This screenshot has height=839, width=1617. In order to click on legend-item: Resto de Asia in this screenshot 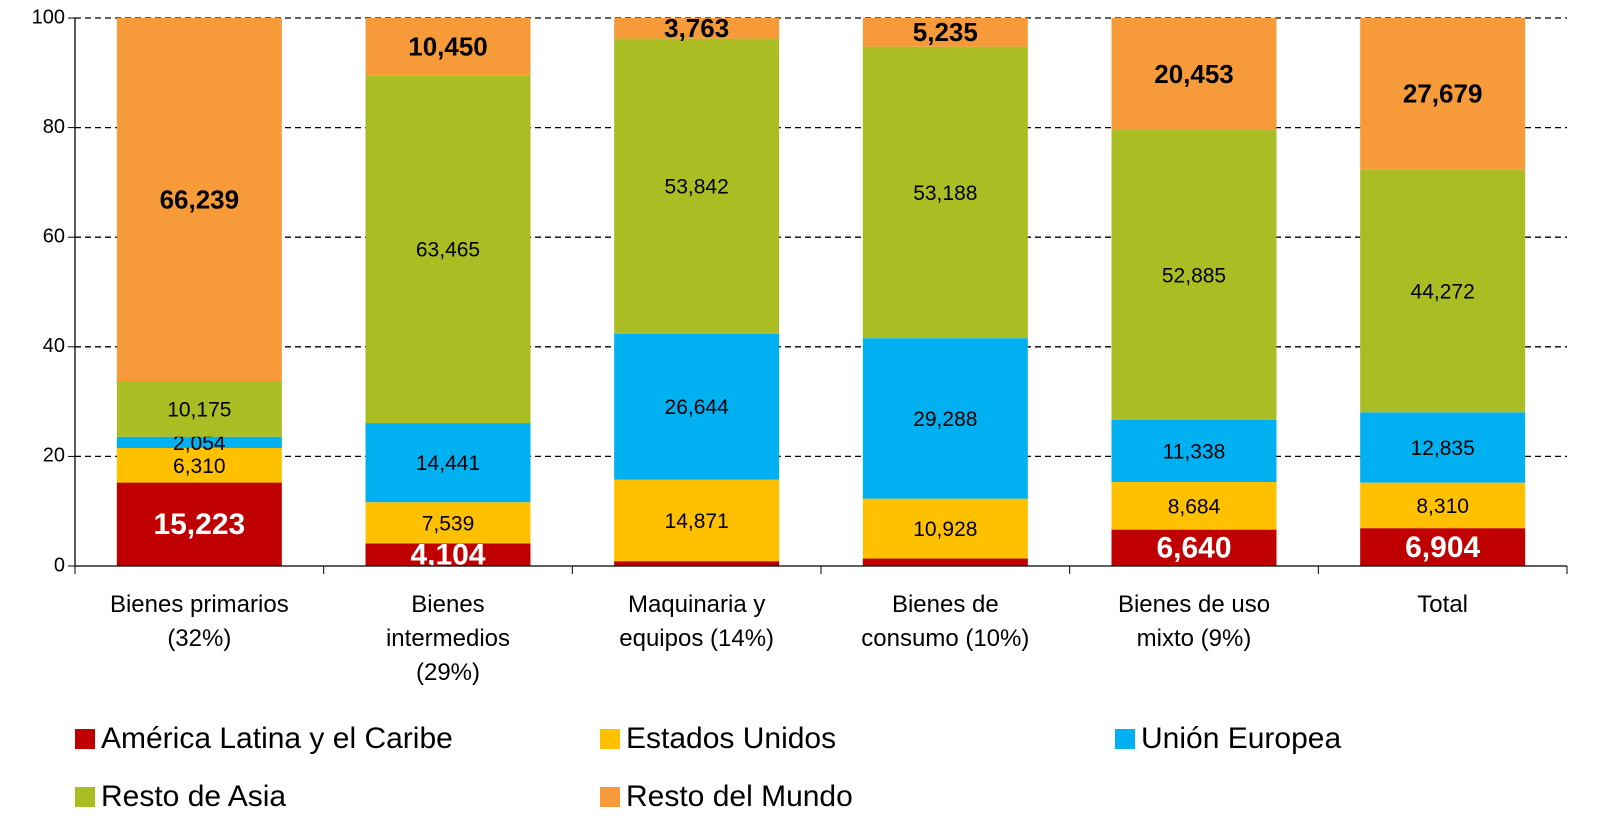, I will do `click(180, 797)`.